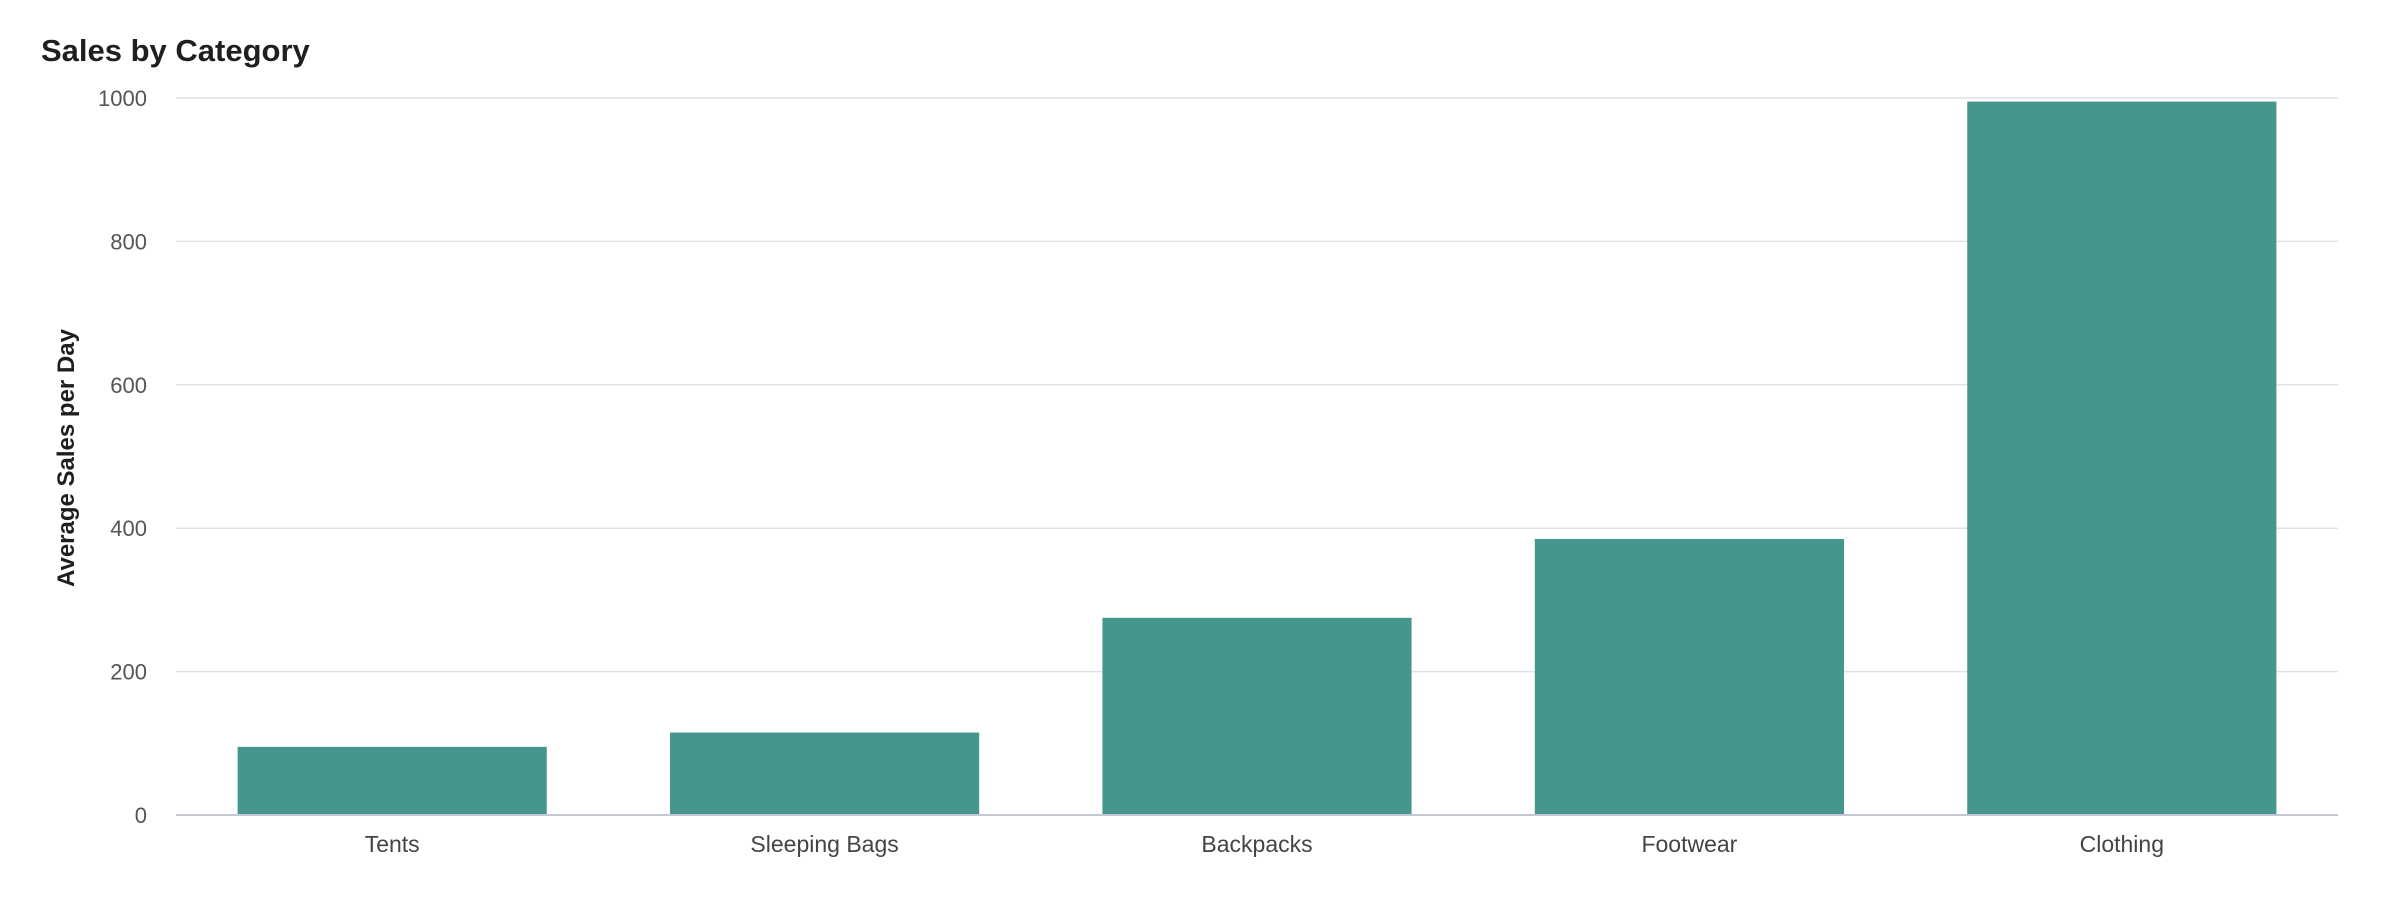  What do you see at coordinates (824, 844) in the screenshot?
I see `x-category-label: Sleeping Bags` at bounding box center [824, 844].